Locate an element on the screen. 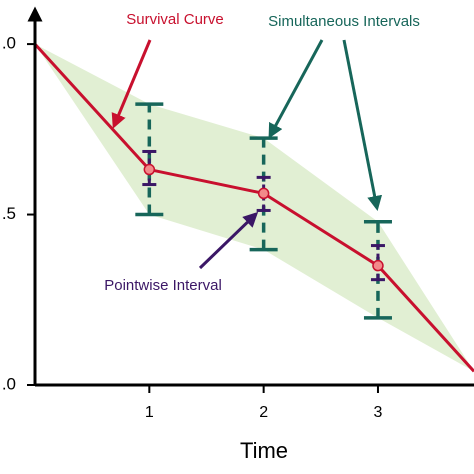 This screenshot has width=474, height=474. x-tick-label: 2 is located at coordinates (263, 412).